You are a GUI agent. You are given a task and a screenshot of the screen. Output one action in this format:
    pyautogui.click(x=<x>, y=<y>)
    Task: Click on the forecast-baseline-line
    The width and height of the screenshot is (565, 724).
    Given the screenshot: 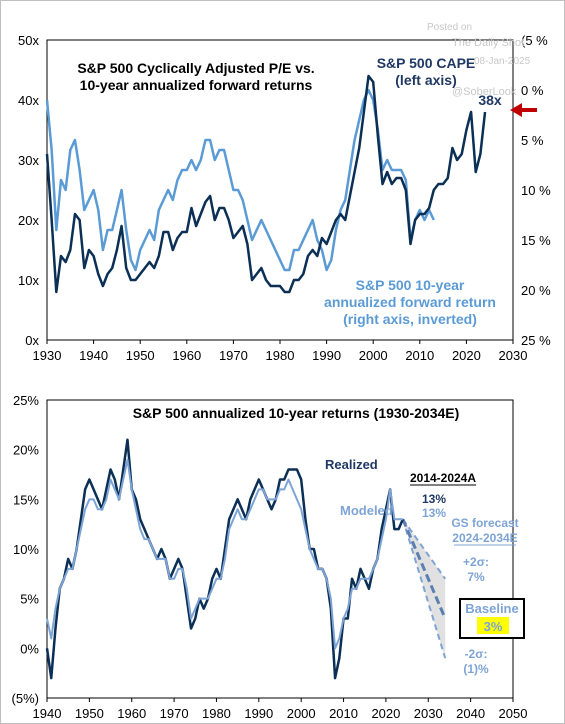 What is the action you would take?
    pyautogui.click(x=424, y=569)
    